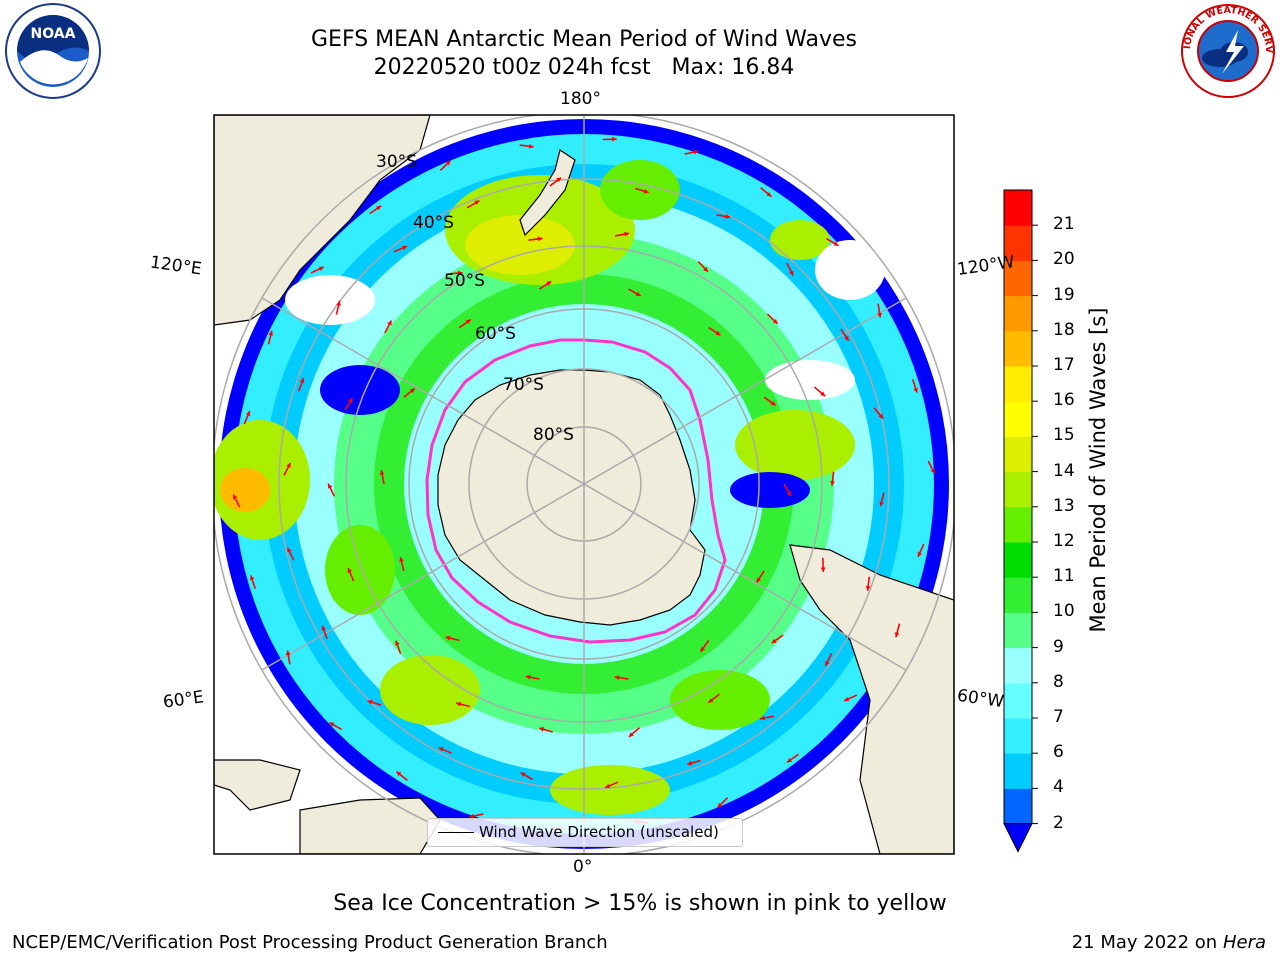 The width and height of the screenshot is (1280, 960). Describe the element at coordinates (584, 67) in the screenshot. I see `chart-subtitle: 20220520 t00z 024h fcst Max: 16.84` at that location.